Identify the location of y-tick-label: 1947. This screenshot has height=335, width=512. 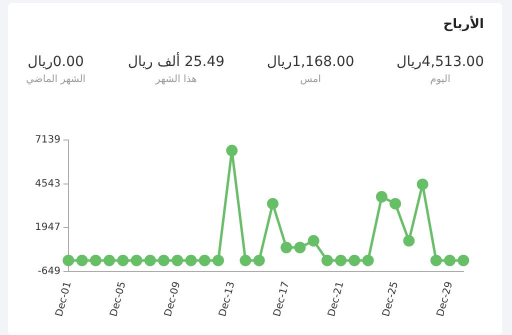
(47, 228).